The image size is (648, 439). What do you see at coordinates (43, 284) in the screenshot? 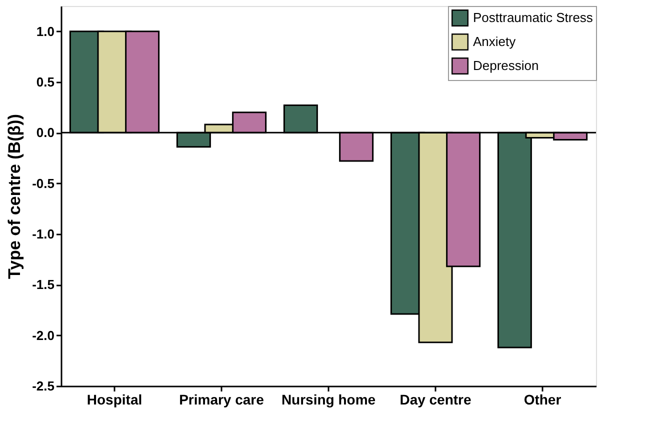
I see `y-tick-label: -1.5` at bounding box center [43, 284].